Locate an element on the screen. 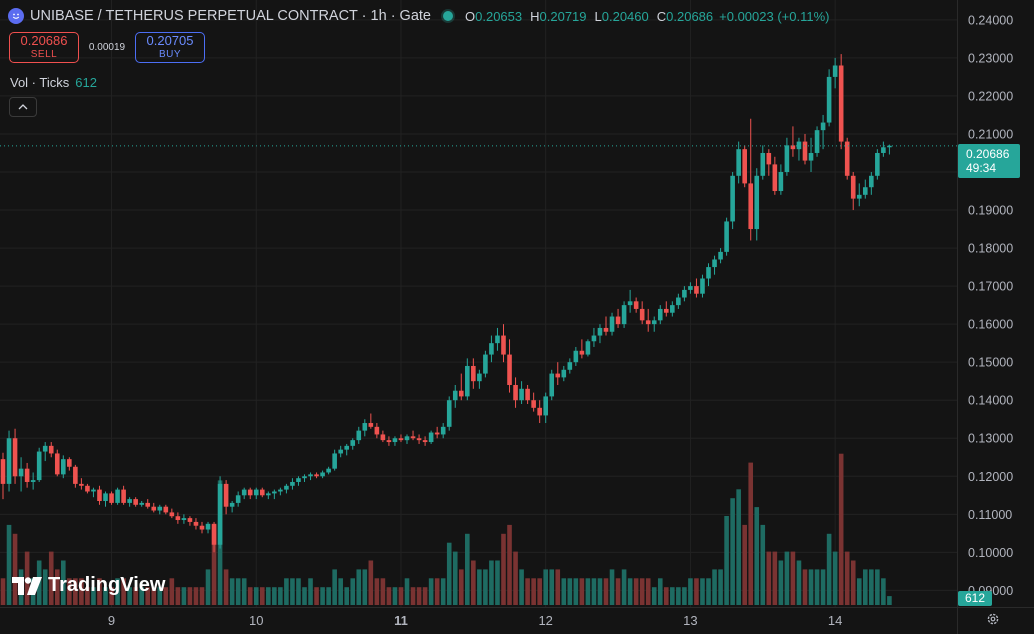 This screenshot has width=1034, height=634. volume-legend: Vol · Ticks 612 is located at coordinates (53, 82).